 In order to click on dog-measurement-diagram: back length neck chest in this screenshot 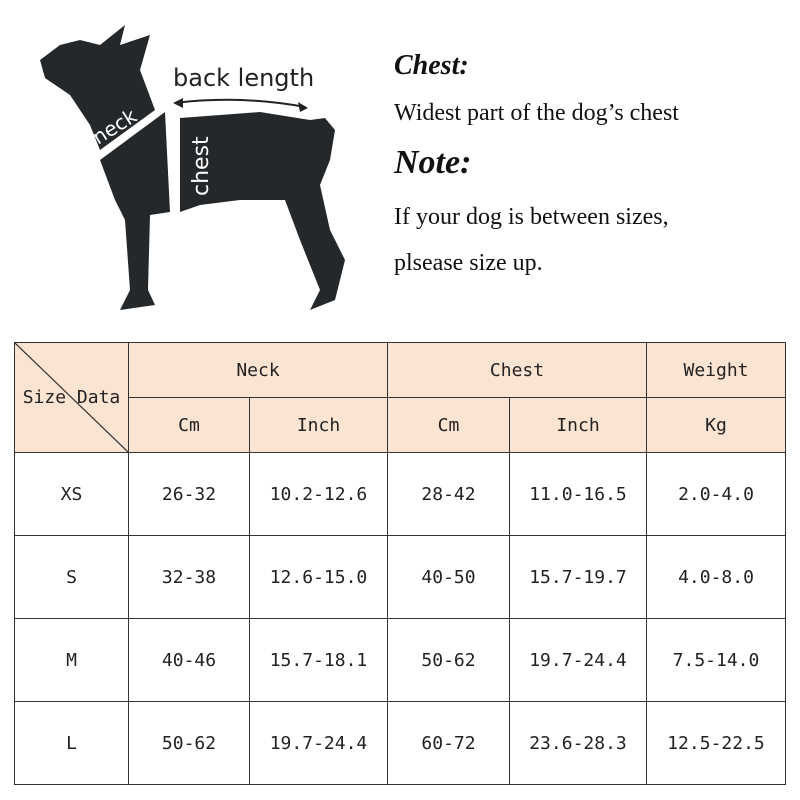, I will do `click(192, 167)`.